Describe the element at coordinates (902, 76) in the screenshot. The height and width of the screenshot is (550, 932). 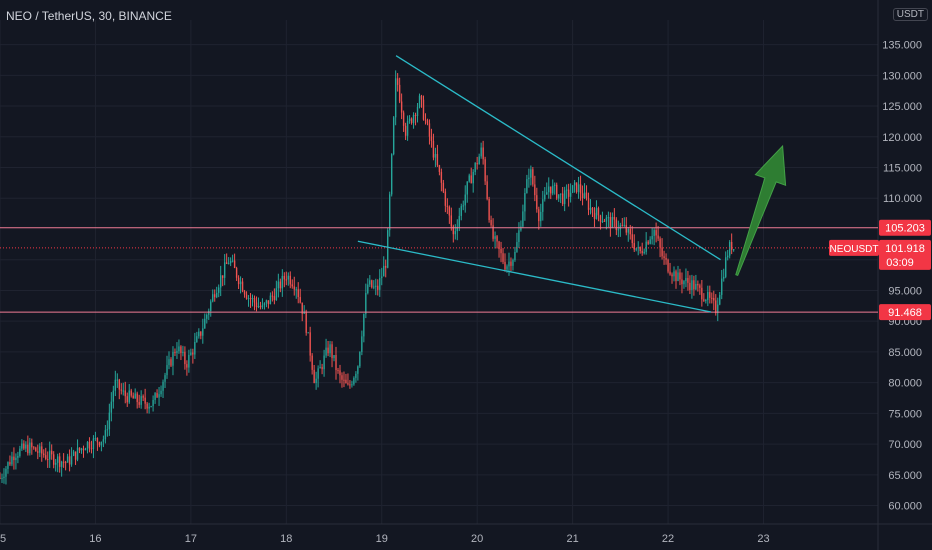
I see `y-tick-label: 130.000` at that location.